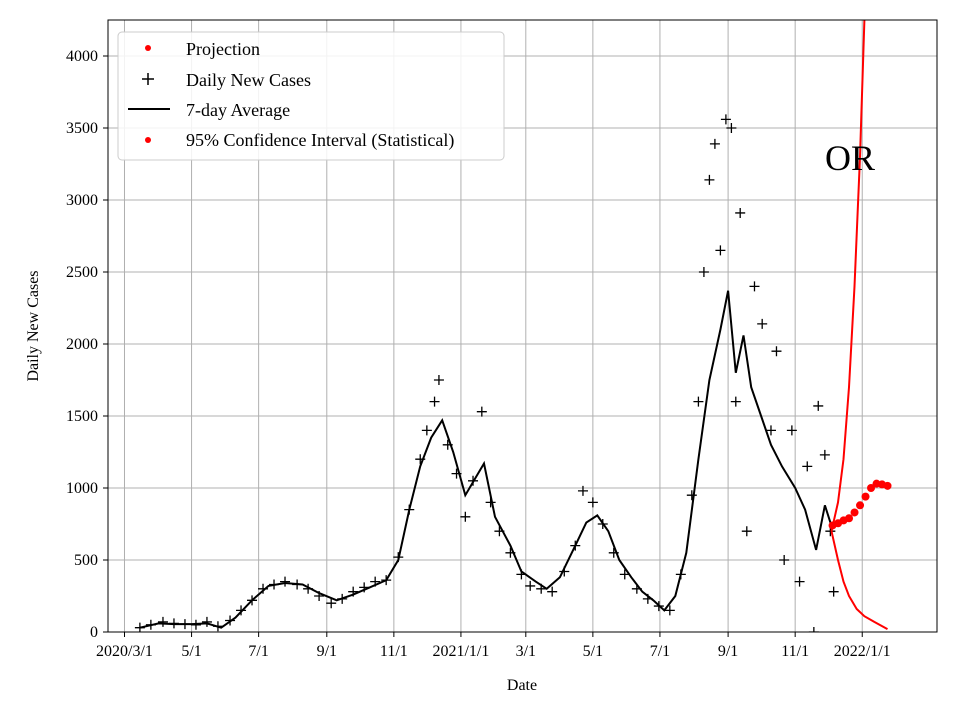 The image size is (960, 720). I want to click on x-tick-label: 2020/3/1, so click(124, 651).